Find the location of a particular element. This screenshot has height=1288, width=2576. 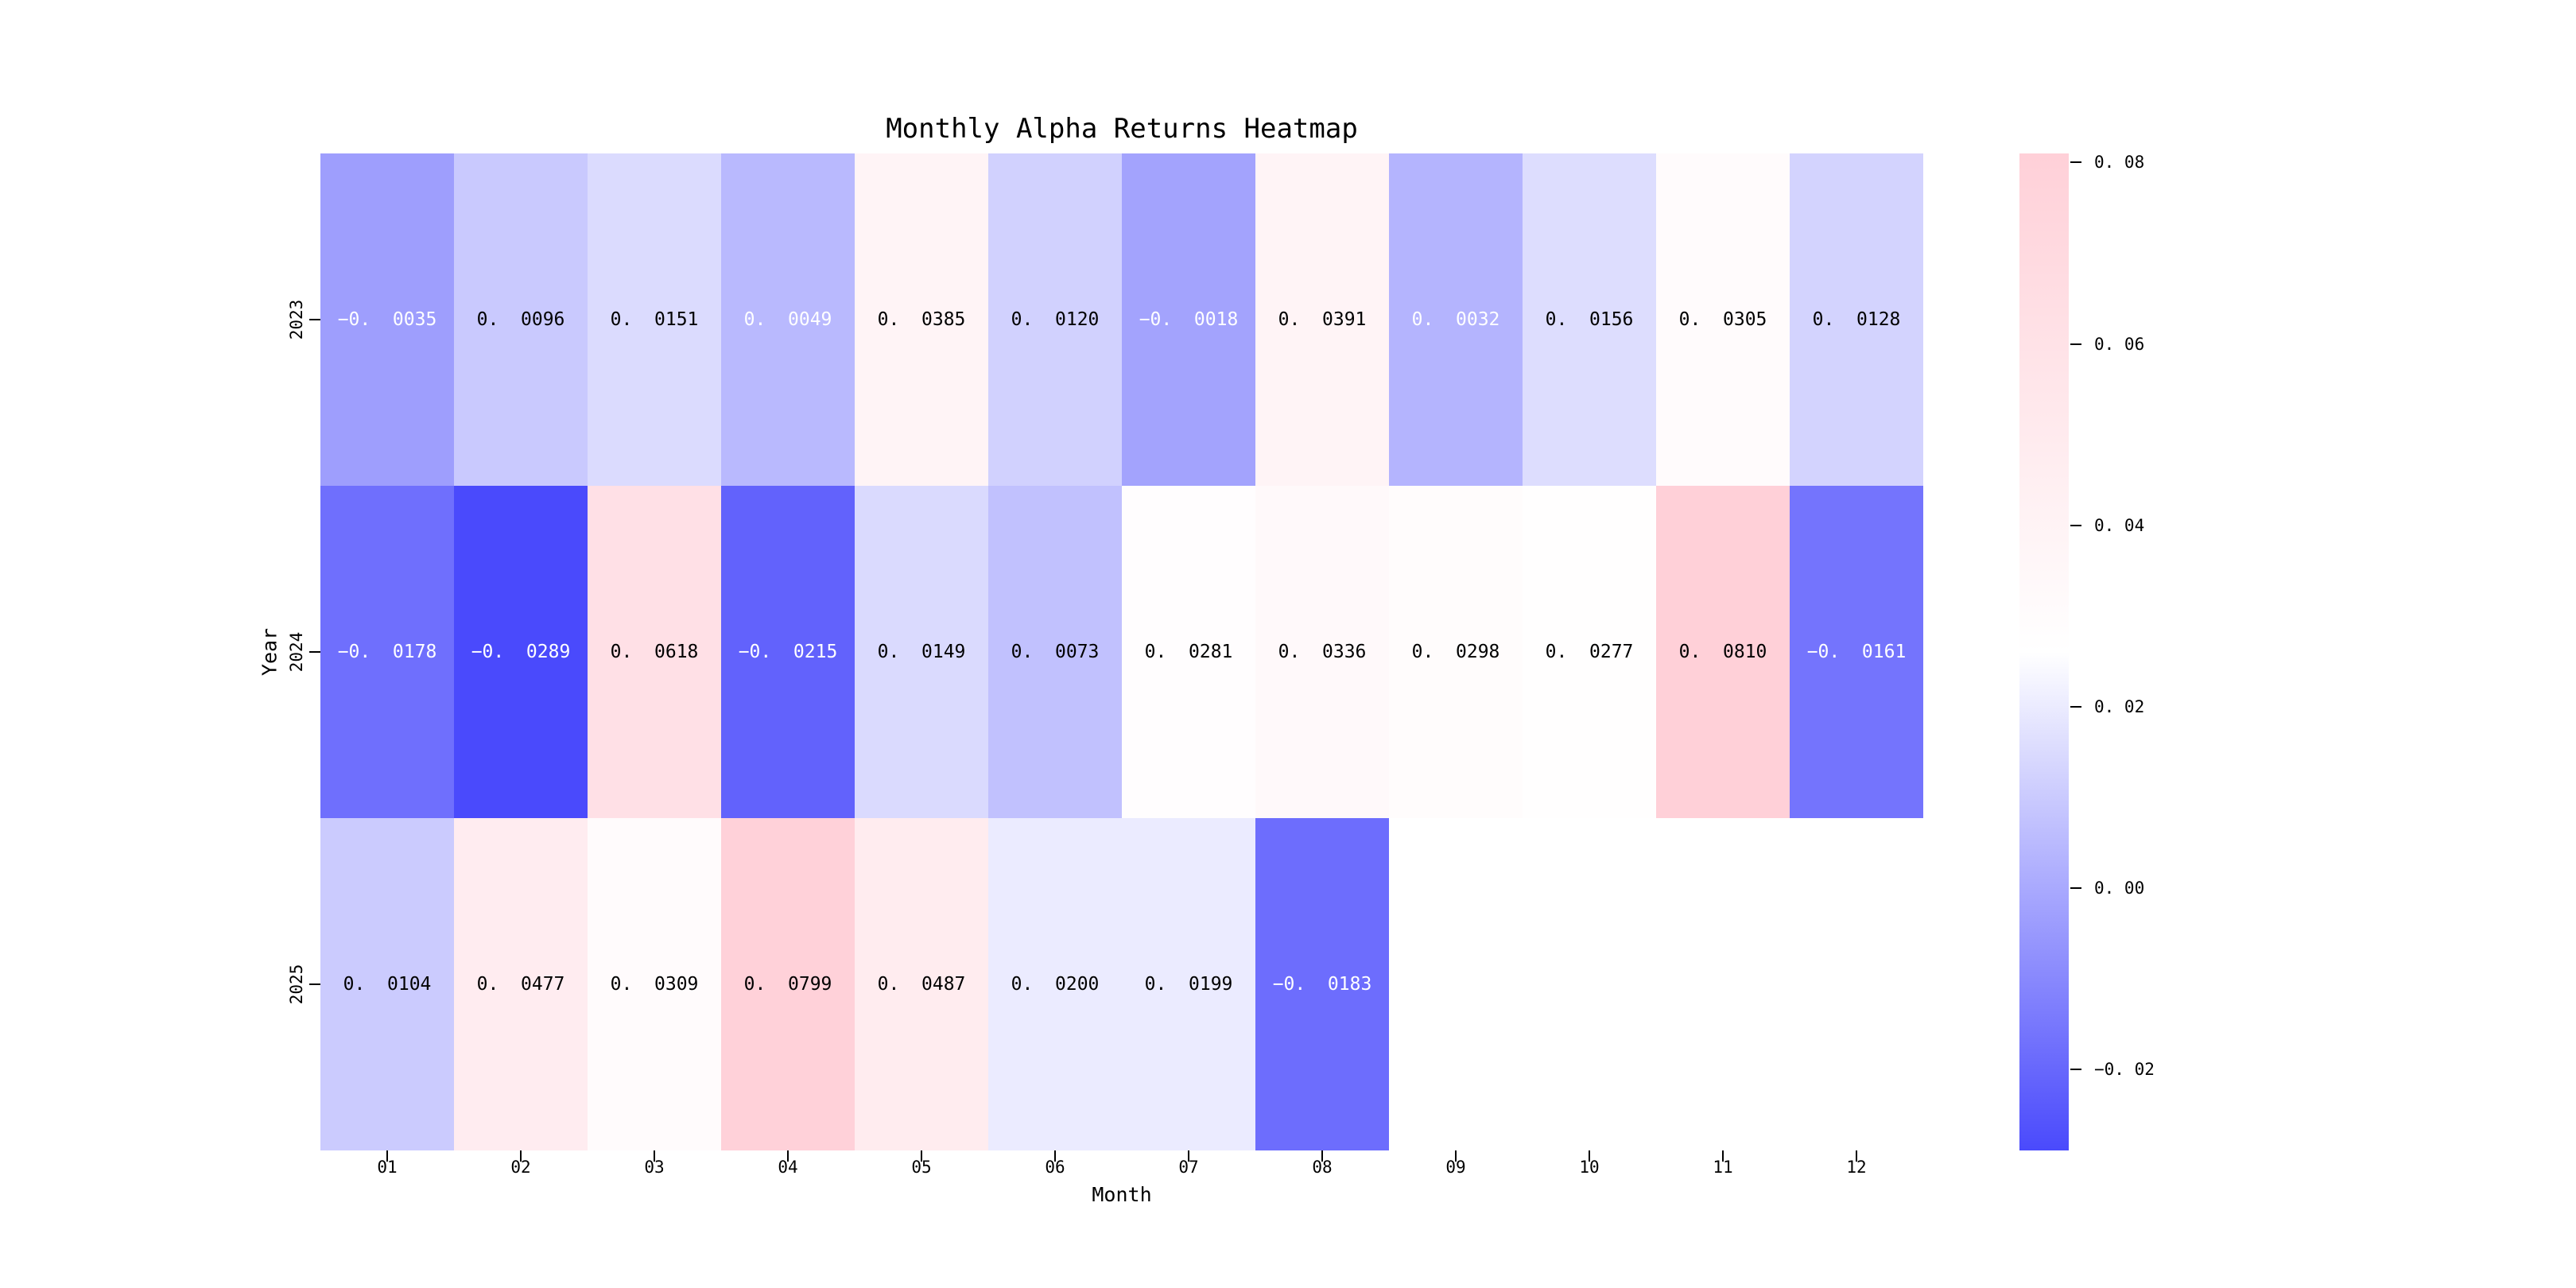

x-tick-label: 05 is located at coordinates (922, 1167).